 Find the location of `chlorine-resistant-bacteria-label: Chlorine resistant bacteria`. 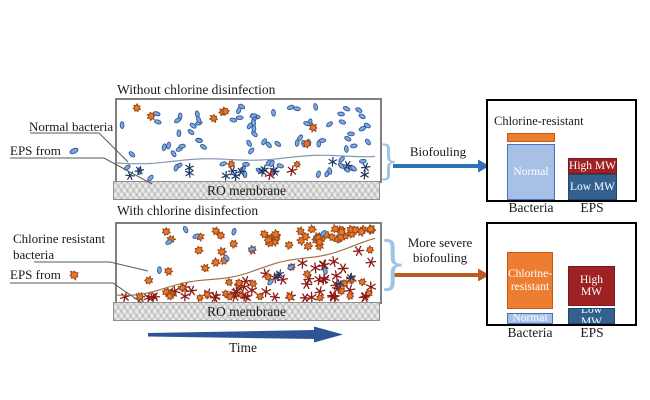

chlorine-resistant-bacteria-label: Chlorine resistant bacteria is located at coordinates (59, 246).